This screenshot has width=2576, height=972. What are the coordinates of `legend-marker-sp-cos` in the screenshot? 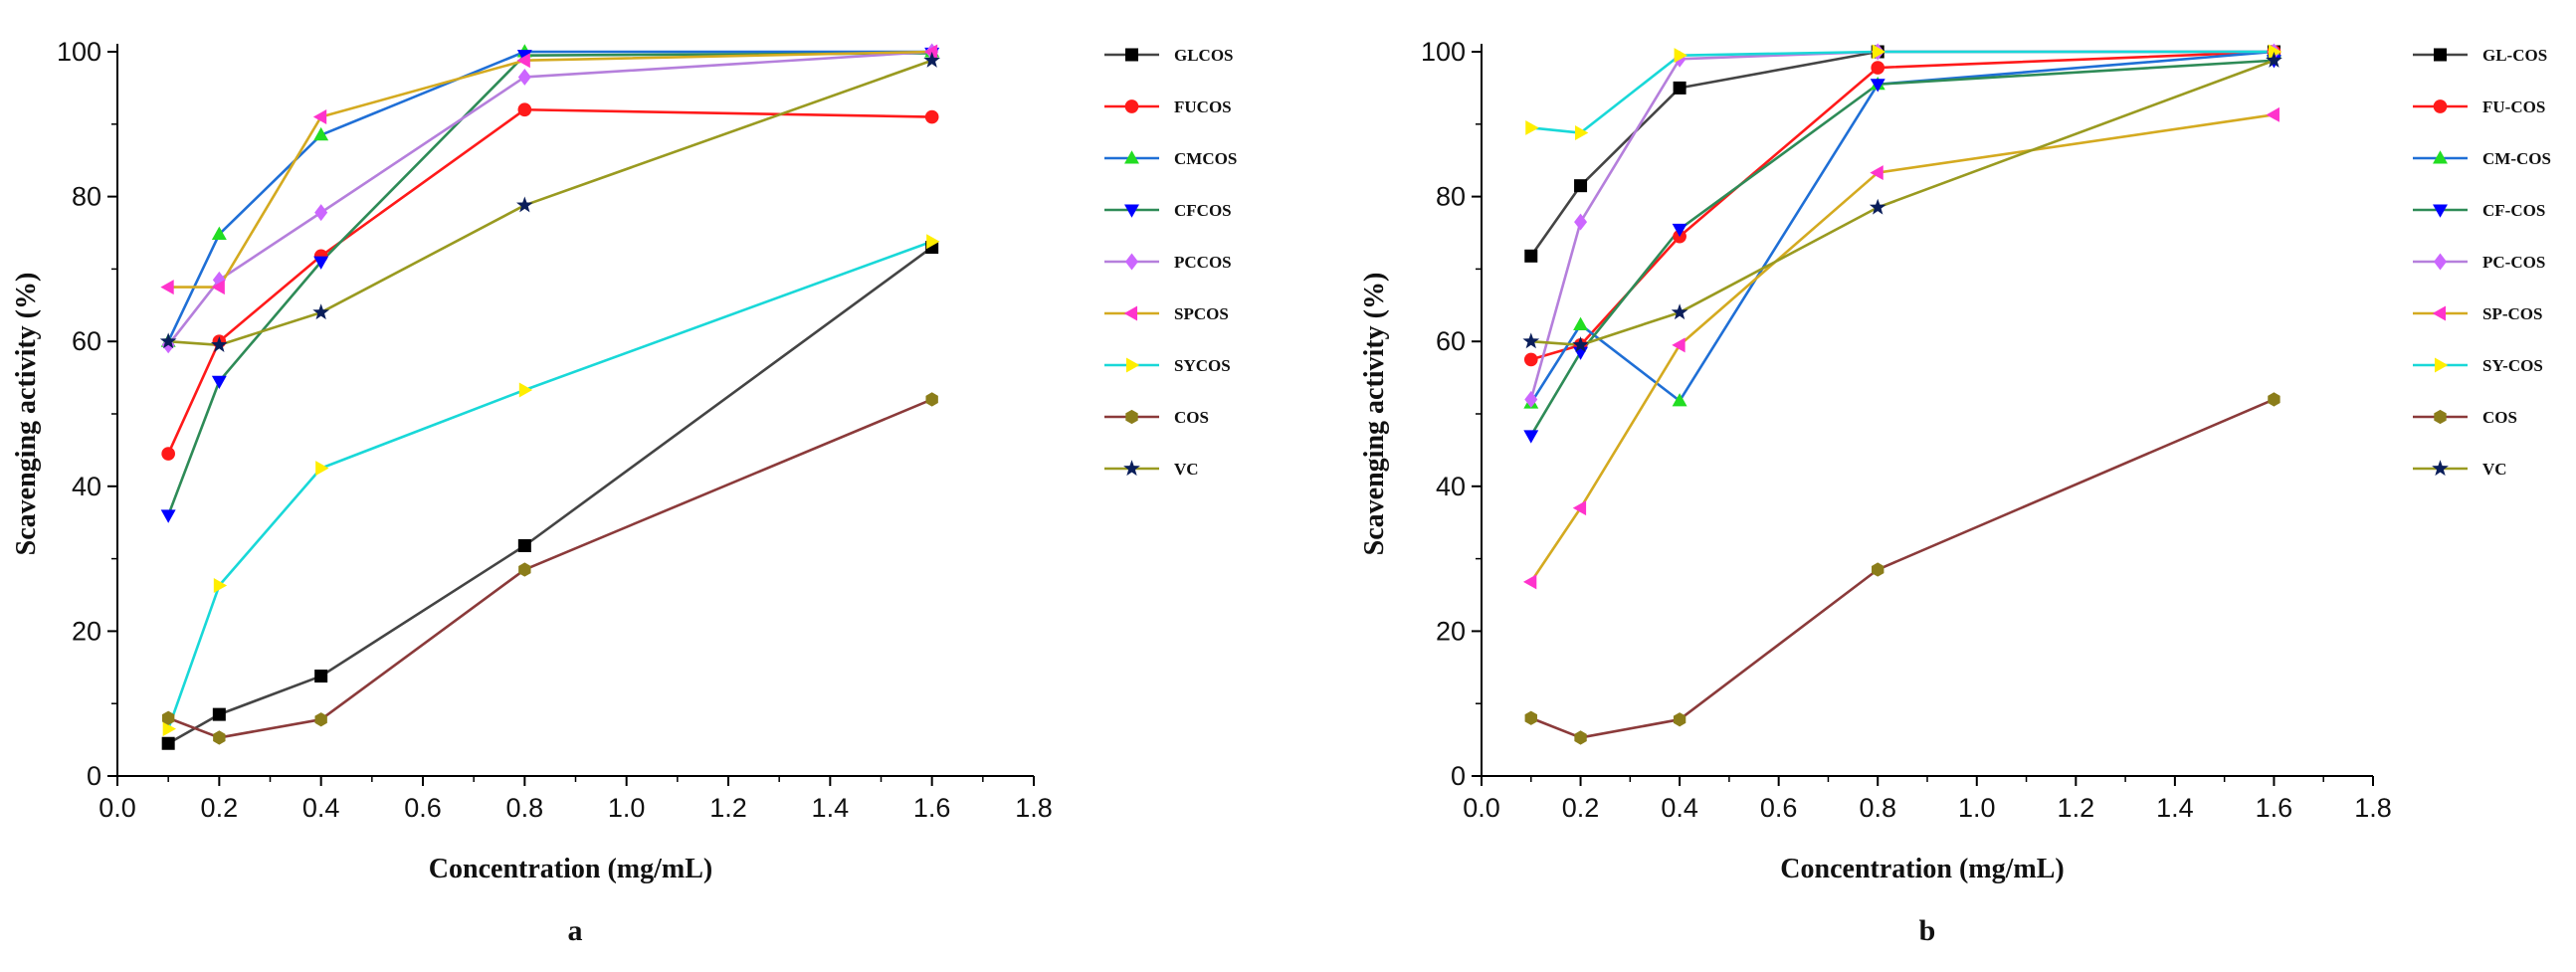 It's located at (2439, 313).